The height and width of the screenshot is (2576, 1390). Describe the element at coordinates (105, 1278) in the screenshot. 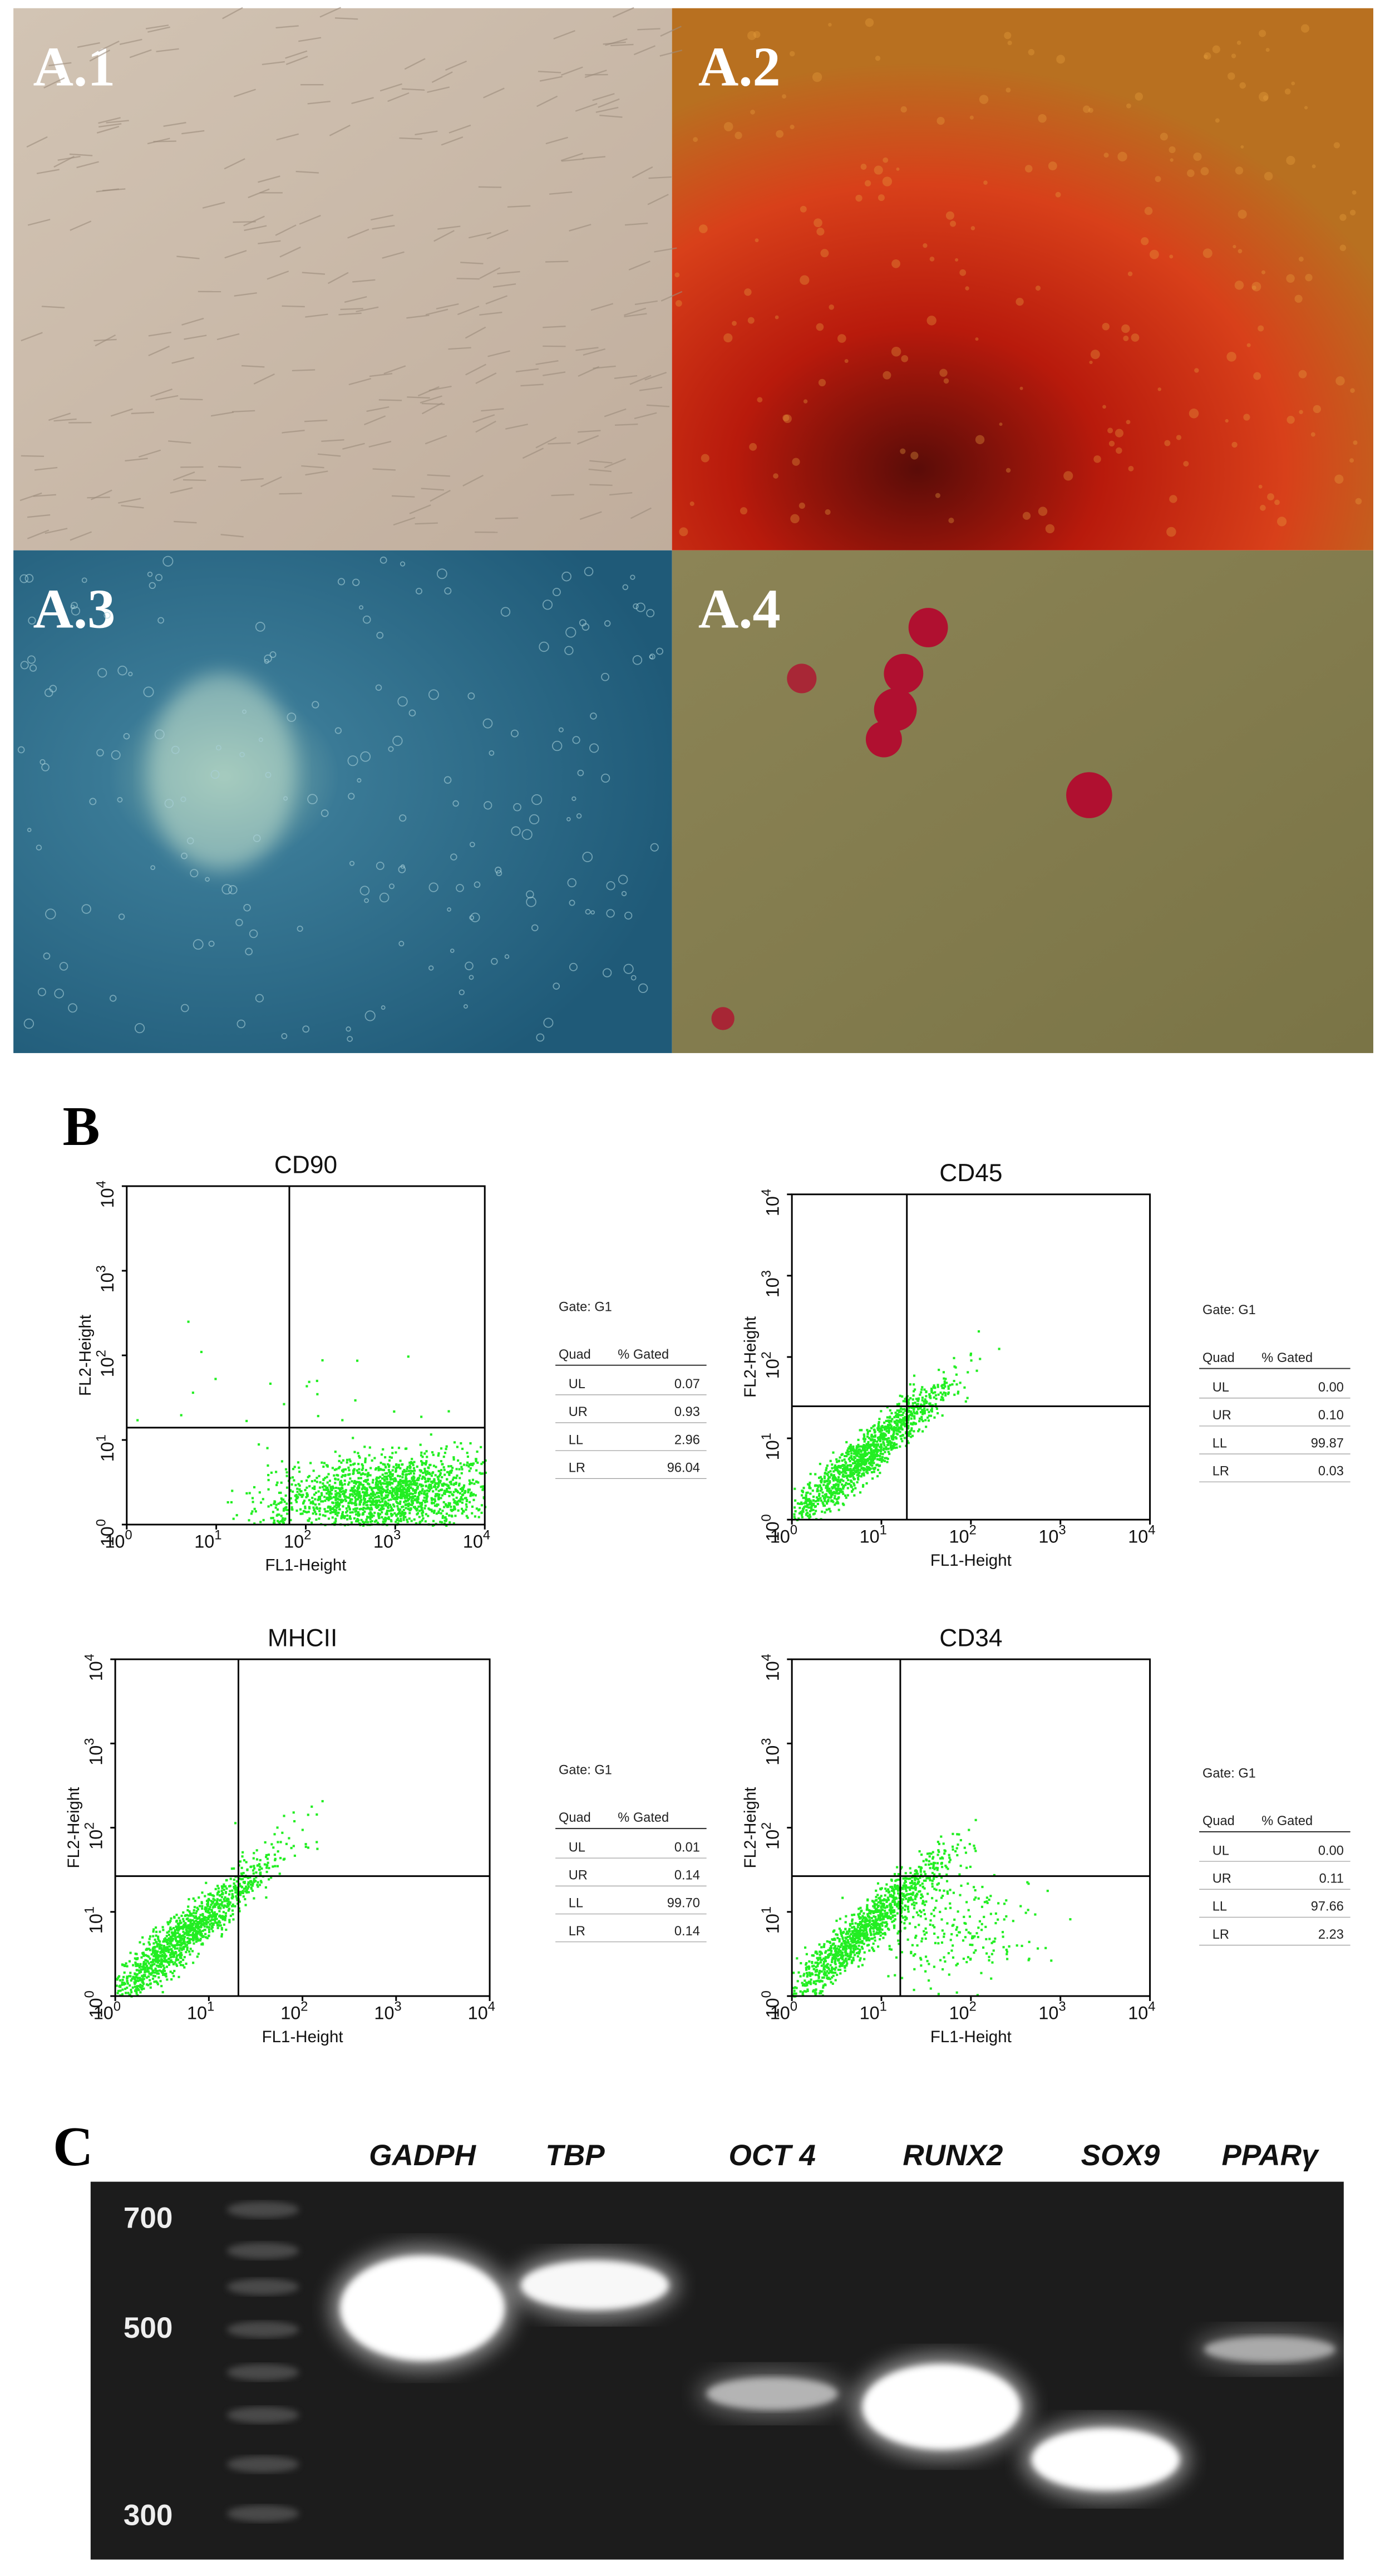

I see `y-tick-label: 103` at that location.